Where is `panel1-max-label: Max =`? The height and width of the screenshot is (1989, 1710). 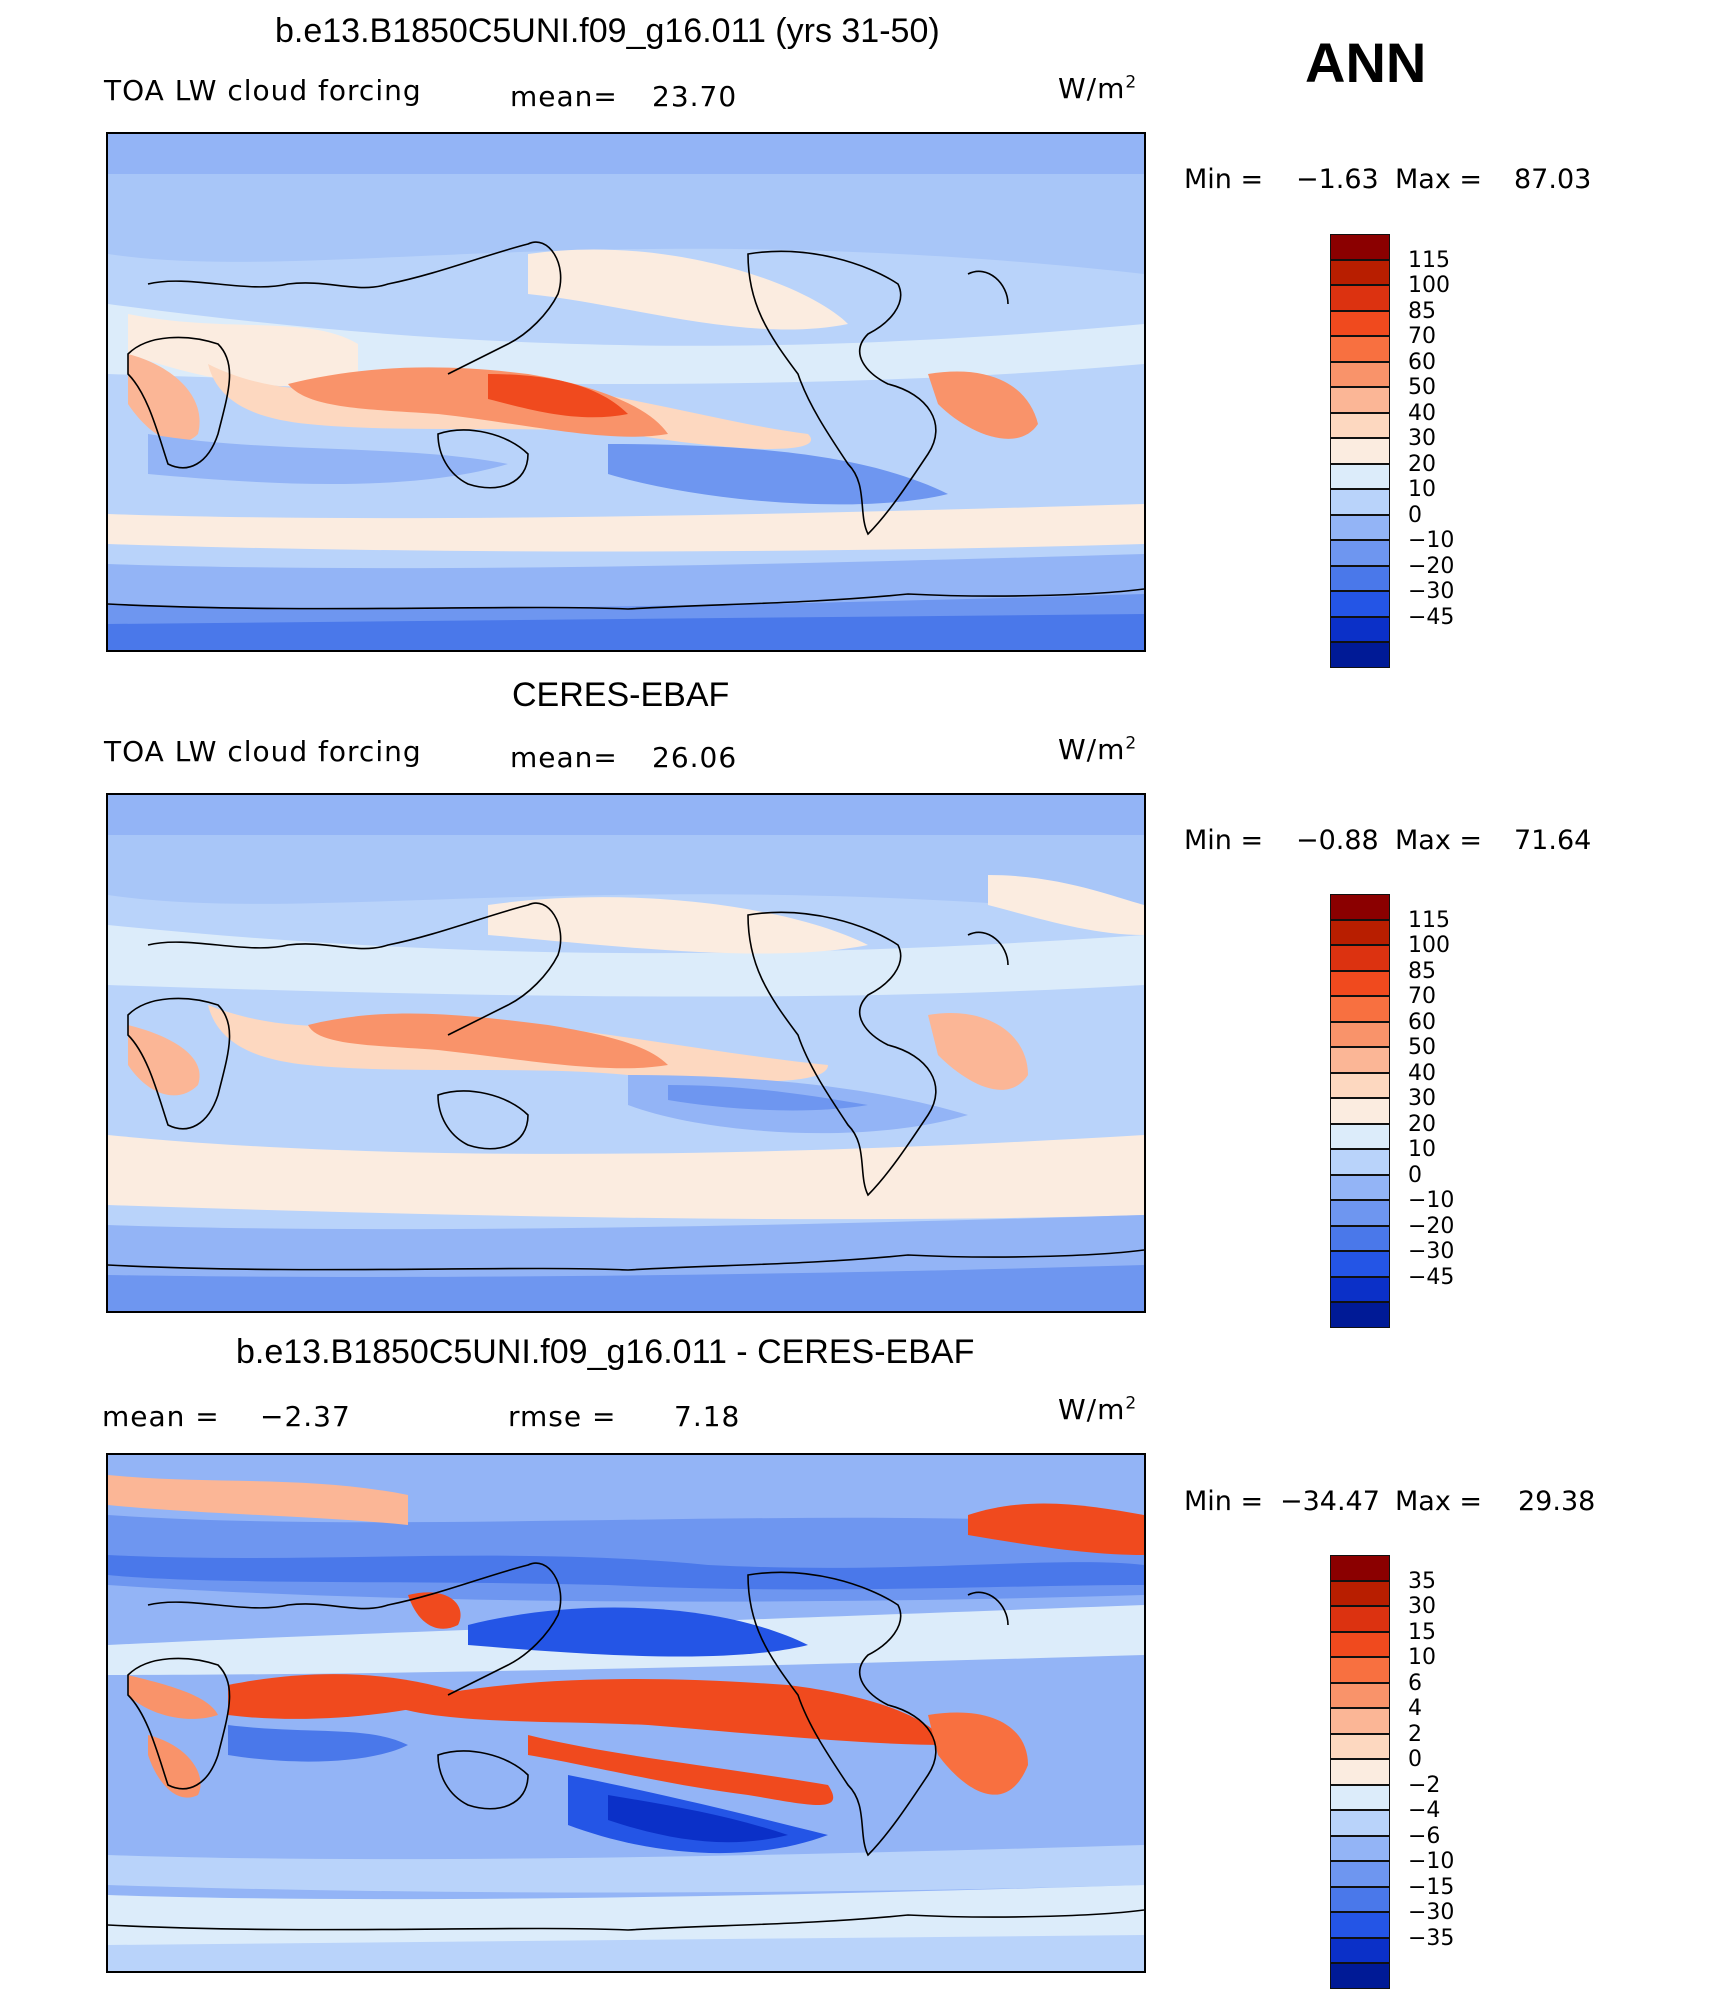 panel1-max-label: Max = is located at coordinates (1439, 179).